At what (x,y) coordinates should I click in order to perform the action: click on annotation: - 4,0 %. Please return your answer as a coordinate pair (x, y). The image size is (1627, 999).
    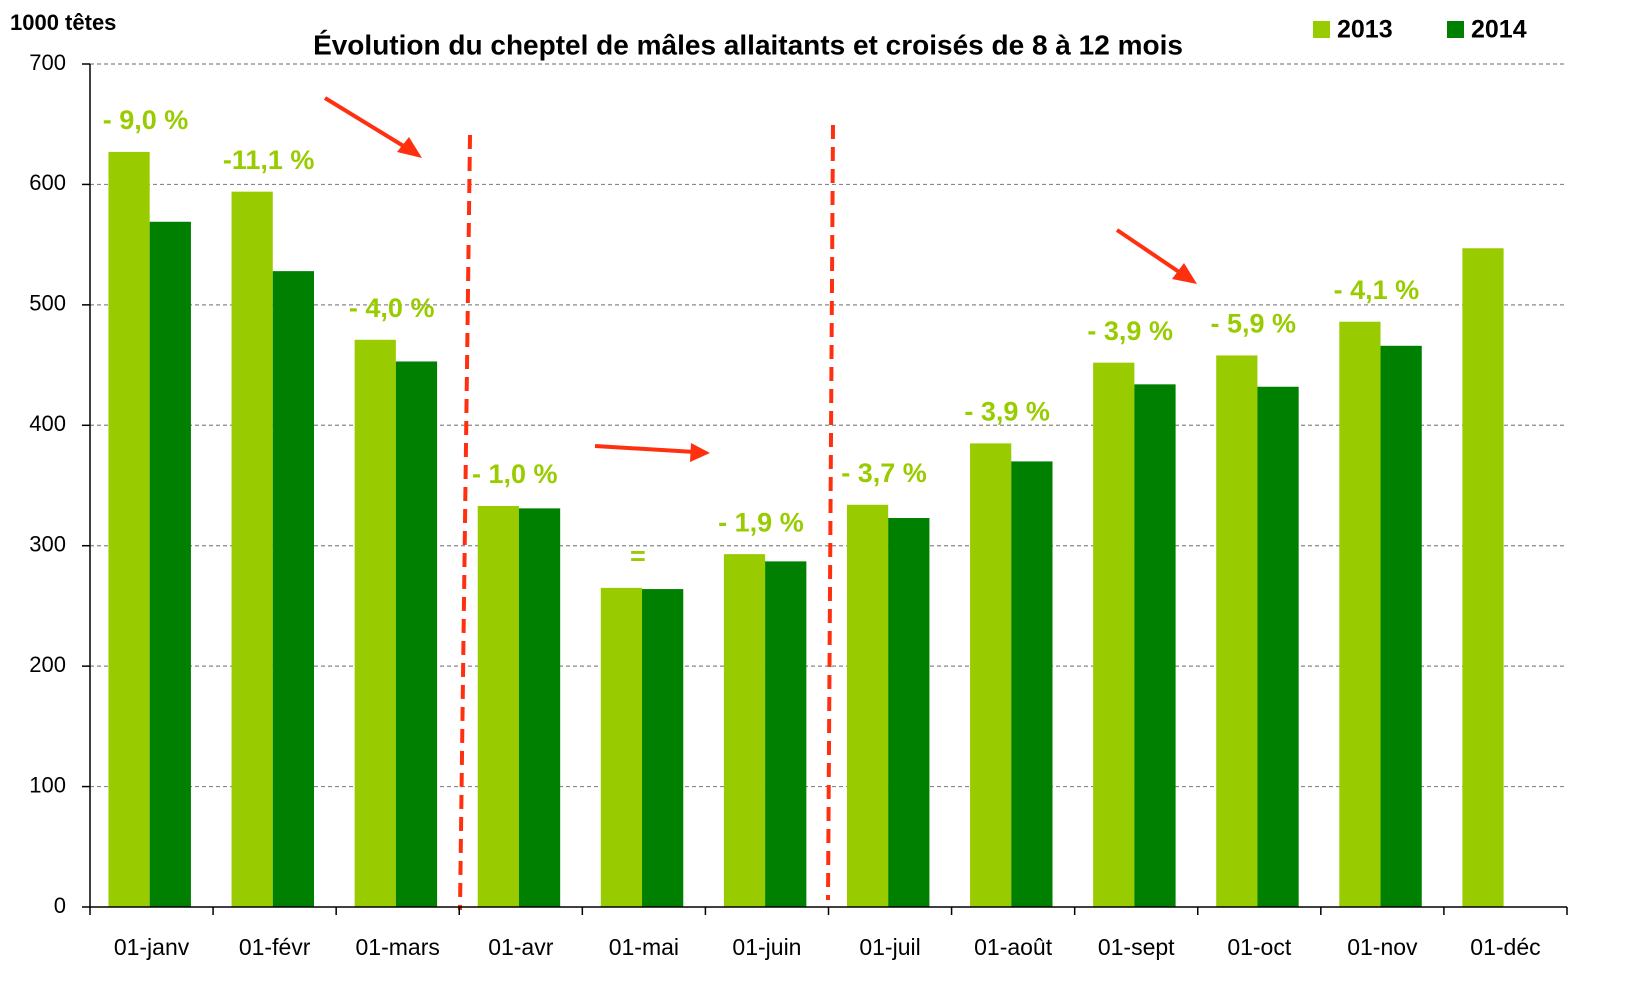
    Looking at the image, I should click on (392, 308).